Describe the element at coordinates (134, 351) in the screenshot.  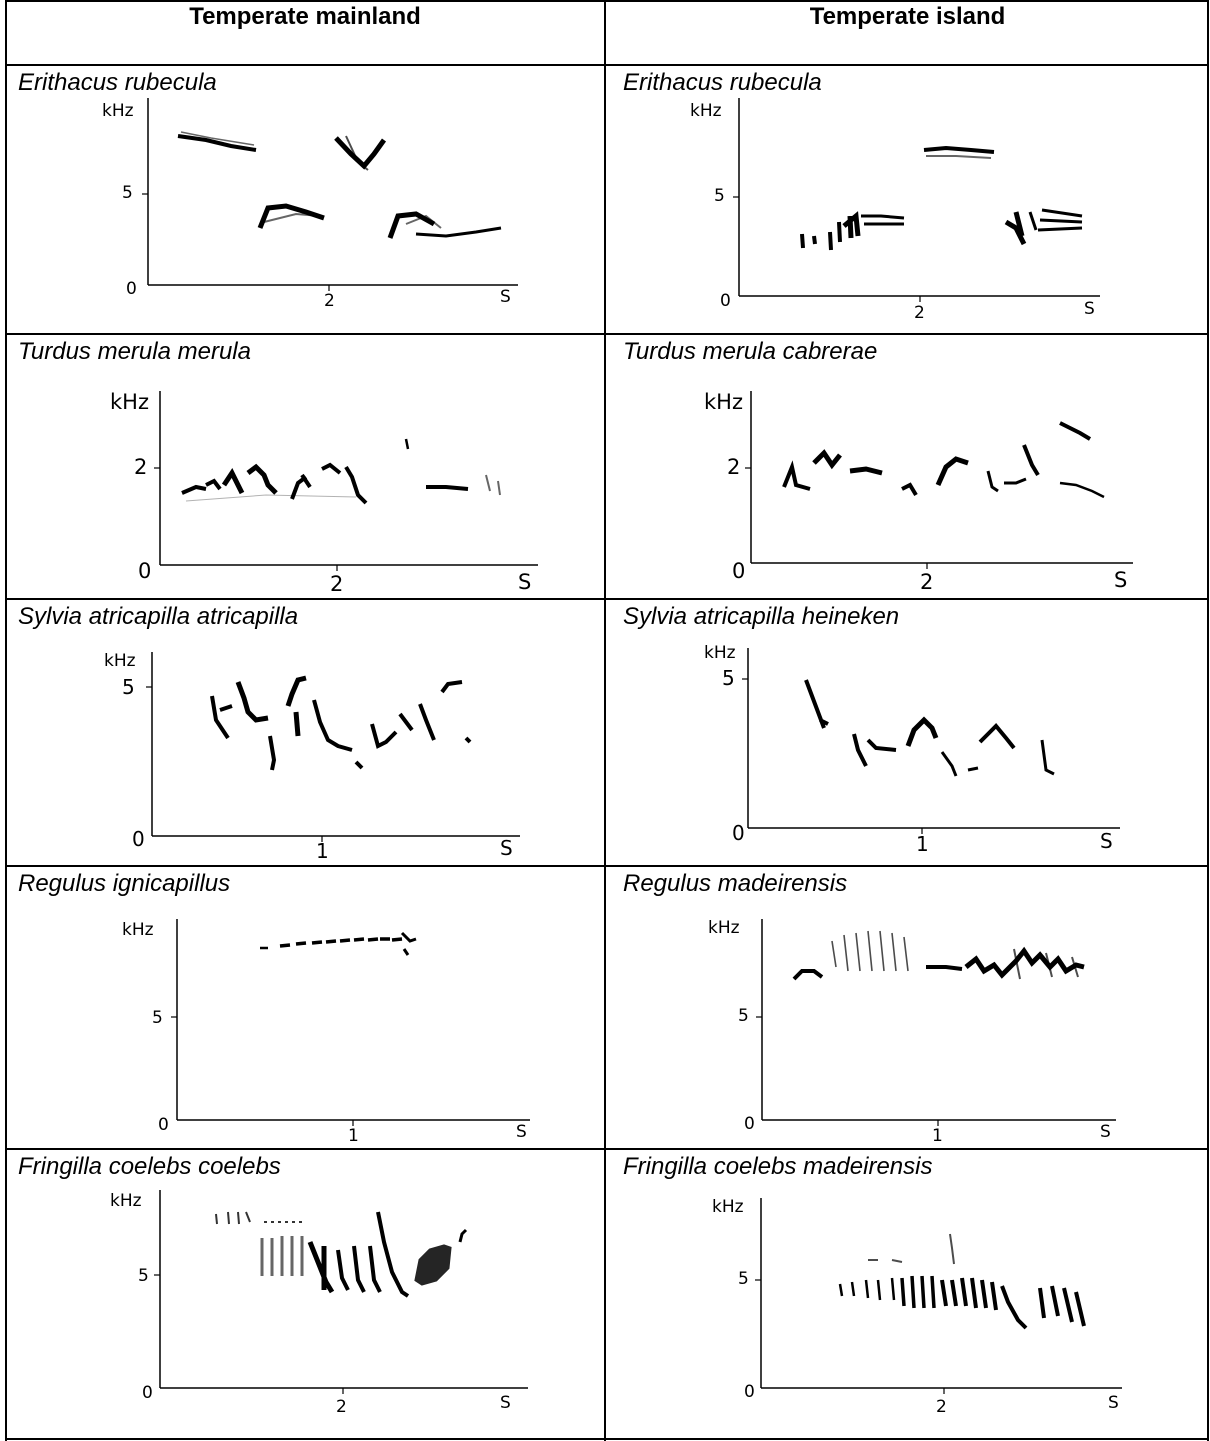
I see `species-name: Turdus merula merula` at that location.